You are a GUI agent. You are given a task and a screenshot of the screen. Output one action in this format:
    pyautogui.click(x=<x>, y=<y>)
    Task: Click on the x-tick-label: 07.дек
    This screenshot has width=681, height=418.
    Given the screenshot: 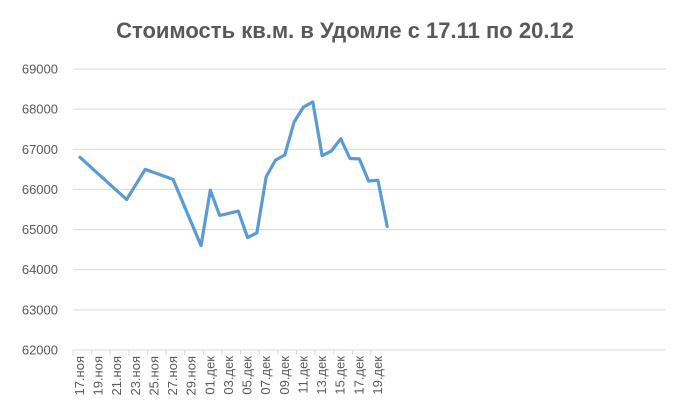 What is the action you would take?
    pyautogui.click(x=265, y=375)
    